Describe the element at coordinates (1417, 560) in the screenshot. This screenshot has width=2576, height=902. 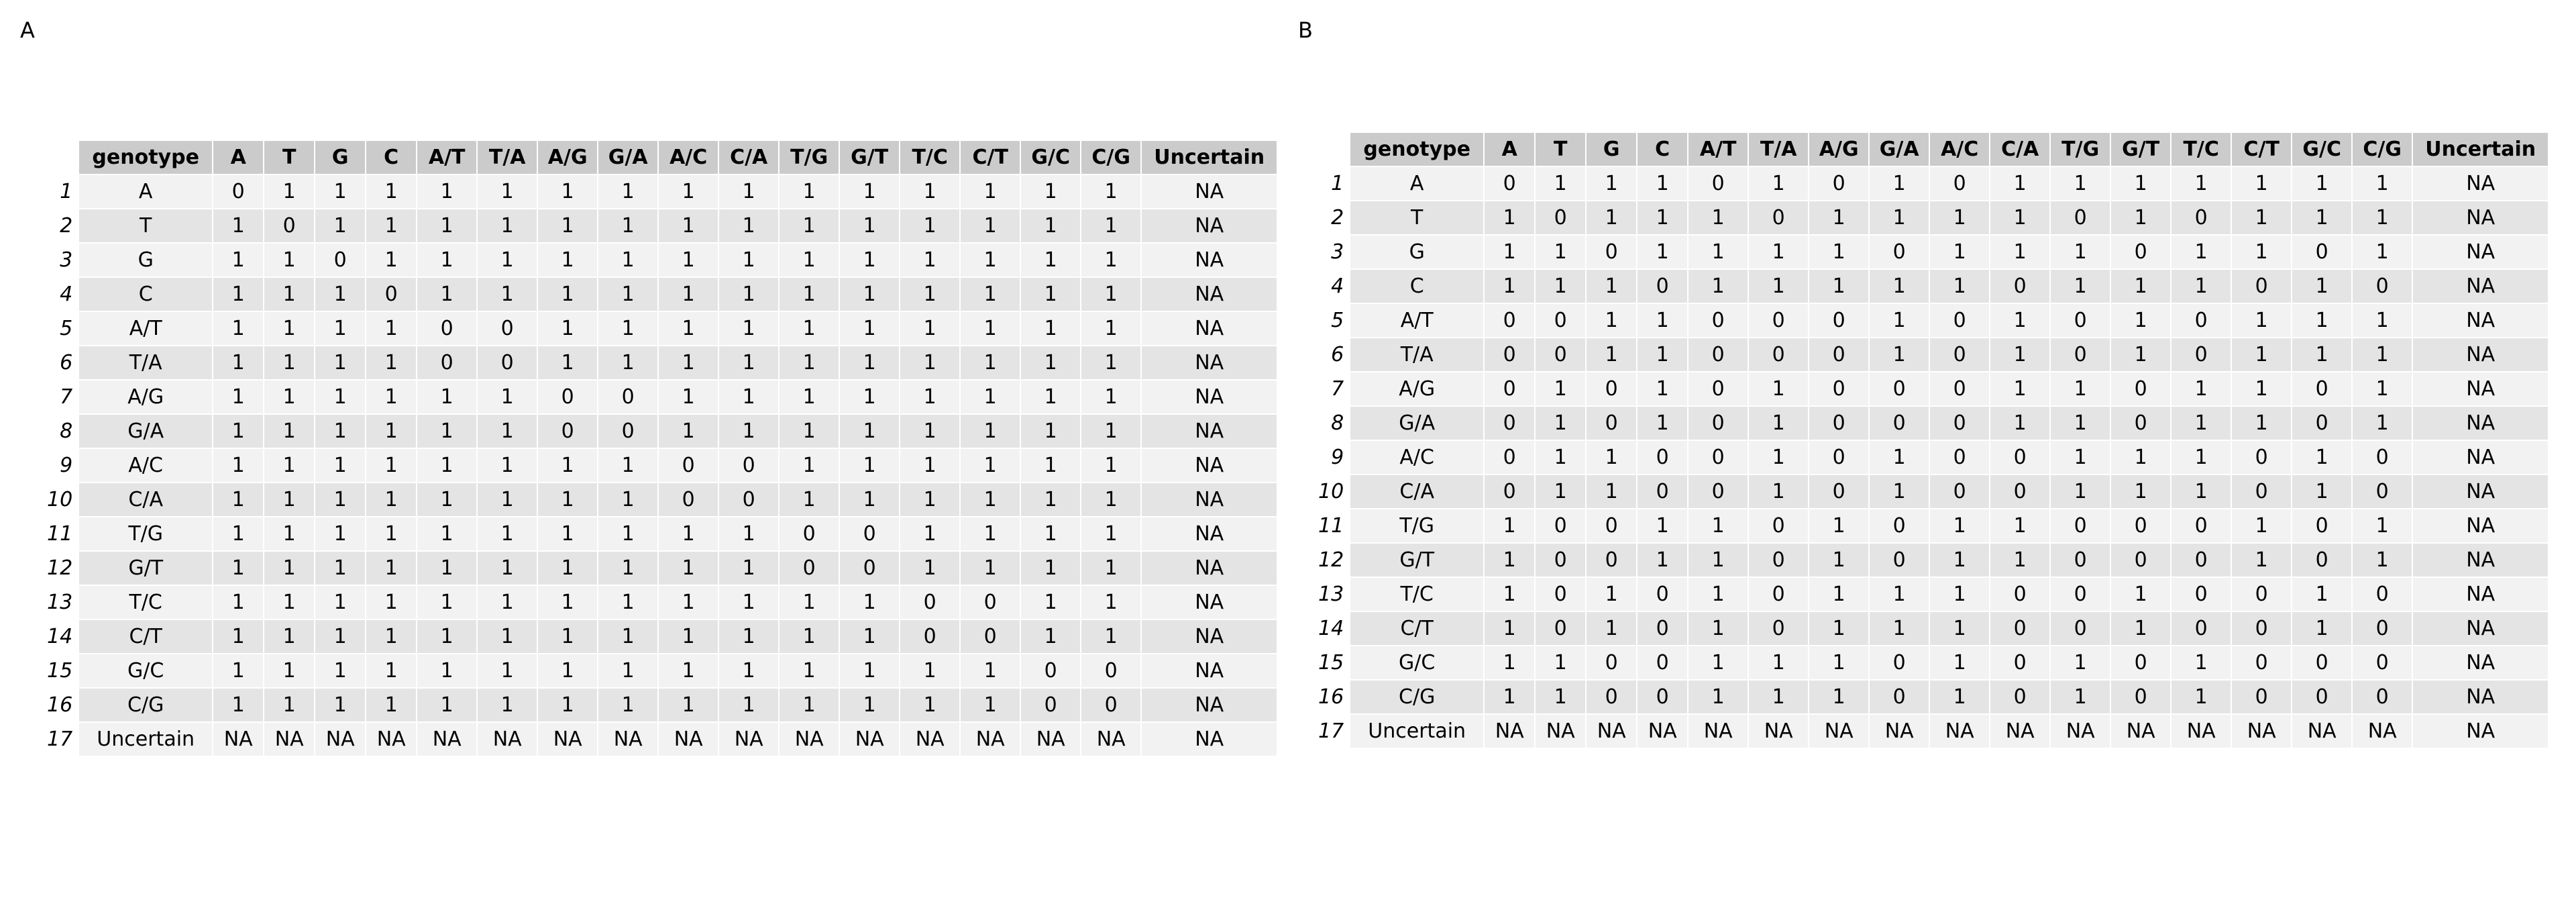
I see `genotype-cell: G/T` at that location.